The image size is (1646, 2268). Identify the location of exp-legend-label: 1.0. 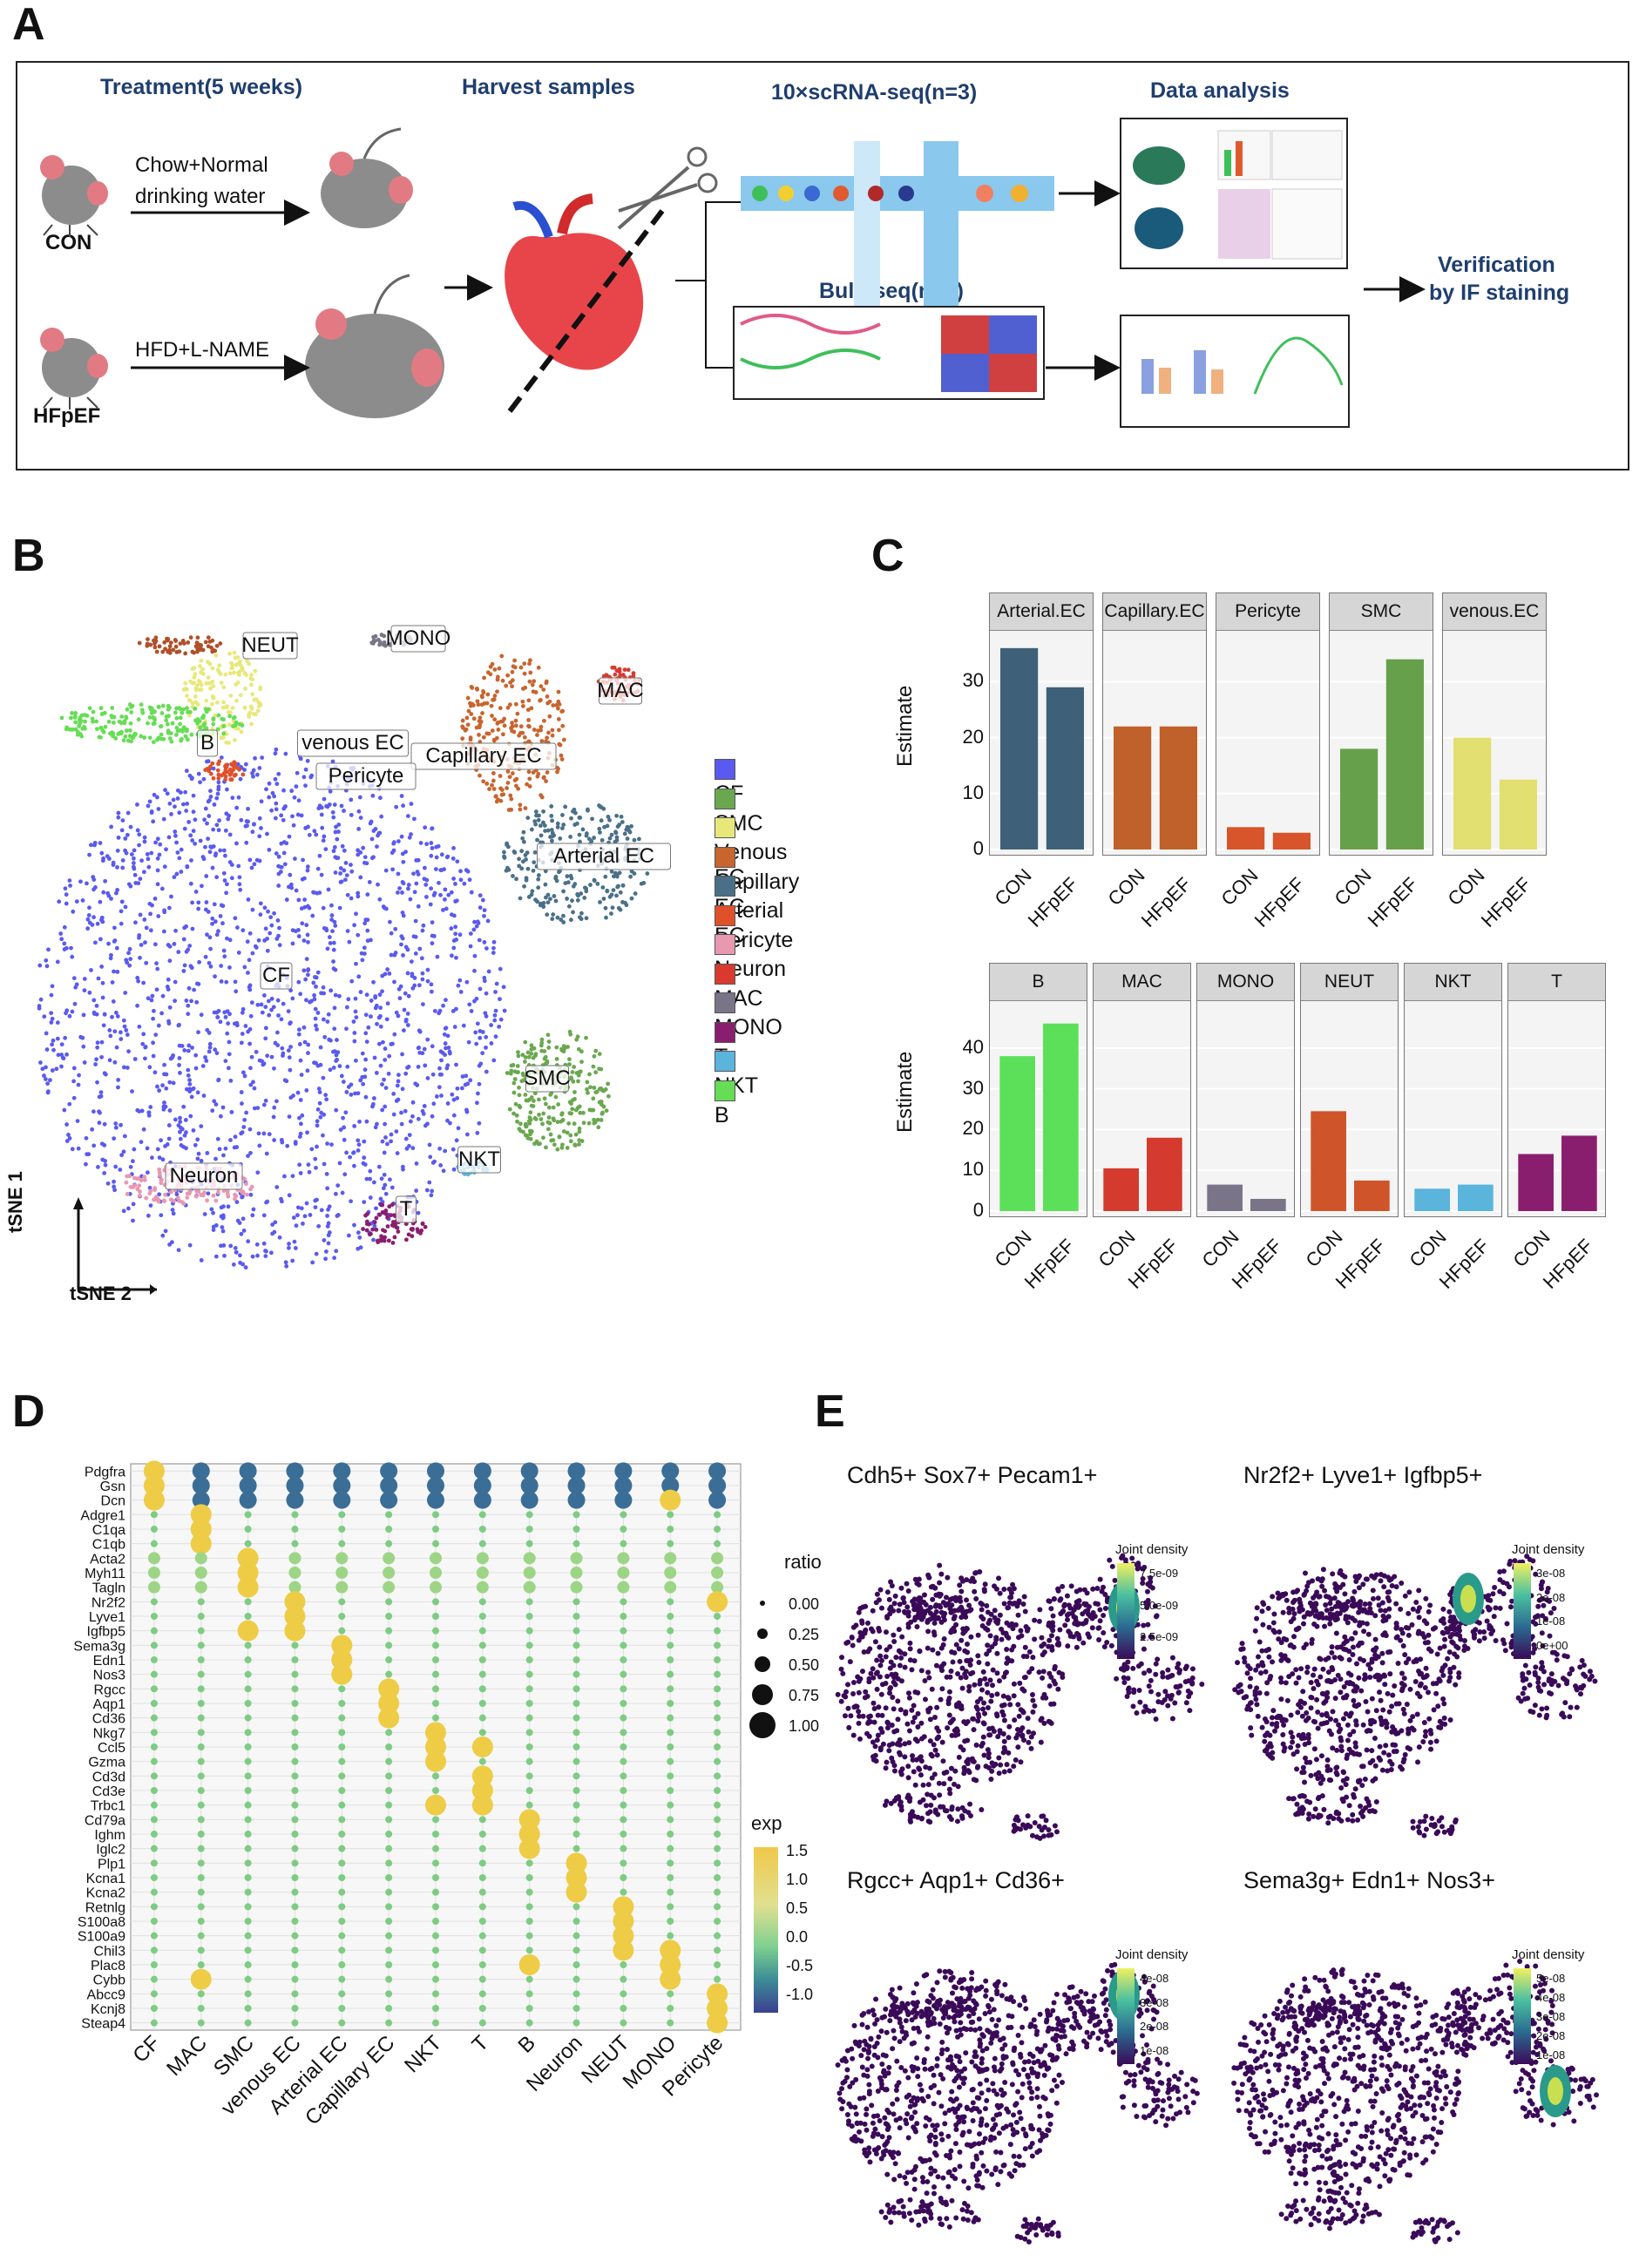
(797, 1879).